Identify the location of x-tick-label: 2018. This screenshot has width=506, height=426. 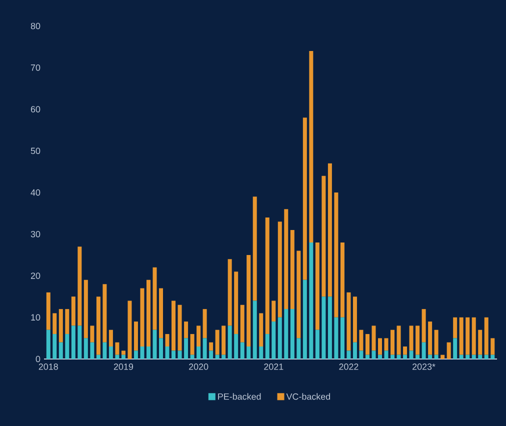
(48, 367).